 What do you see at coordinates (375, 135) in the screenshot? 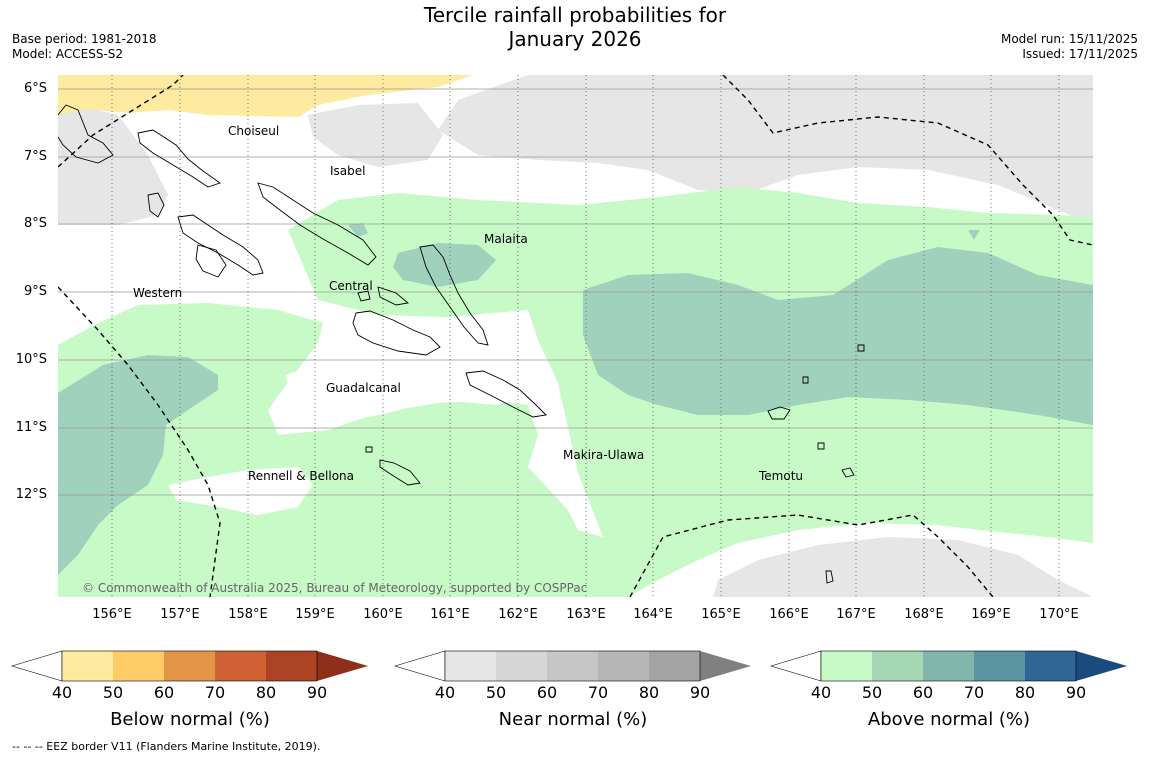
I see `near-normal-area-isabel` at bounding box center [375, 135].